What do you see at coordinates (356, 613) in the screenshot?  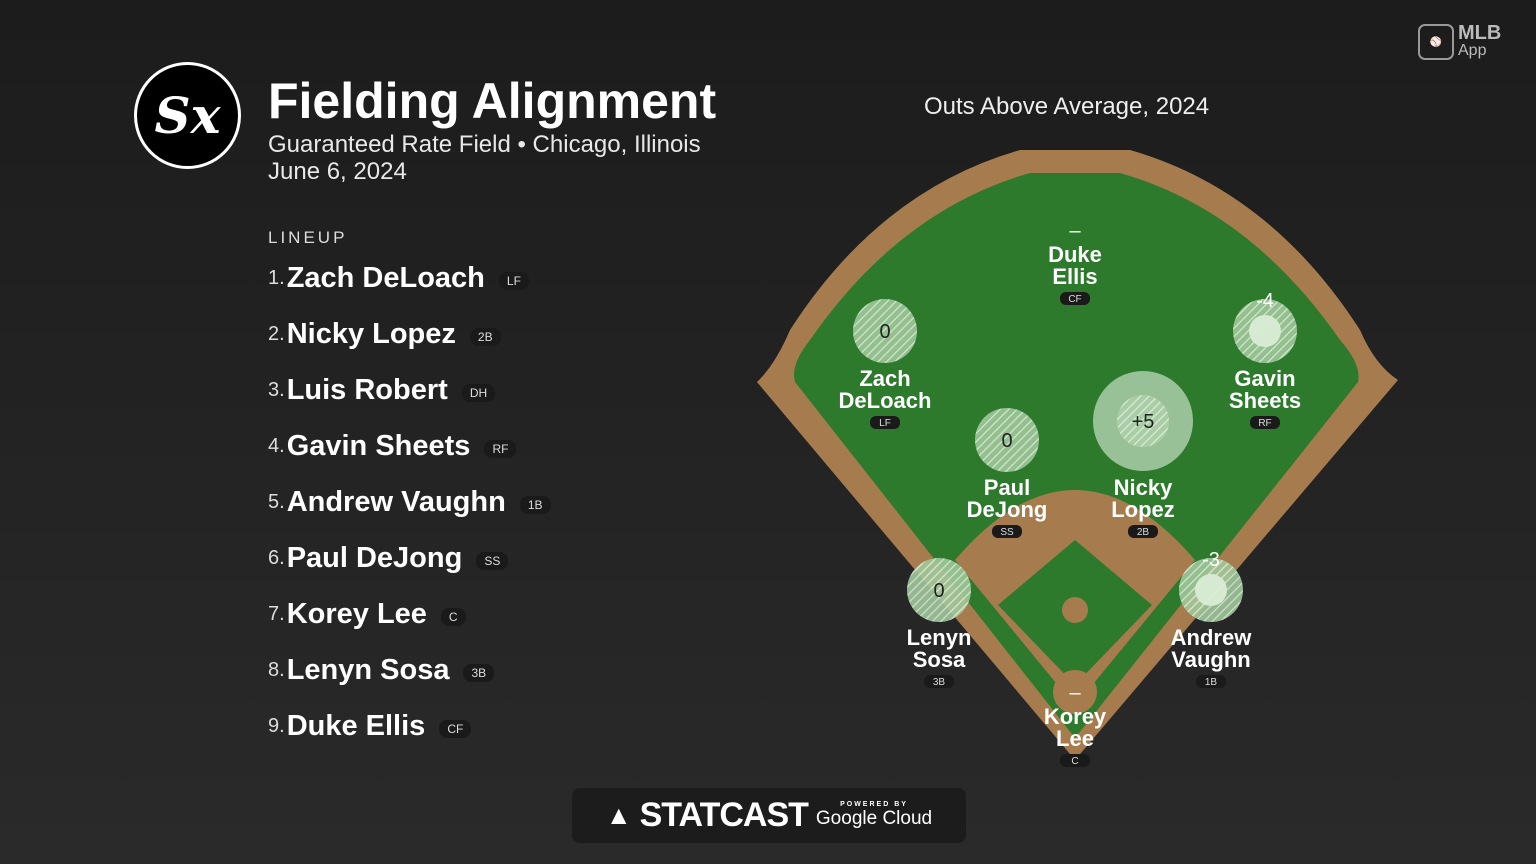 I see `player-name: Korey Lee` at bounding box center [356, 613].